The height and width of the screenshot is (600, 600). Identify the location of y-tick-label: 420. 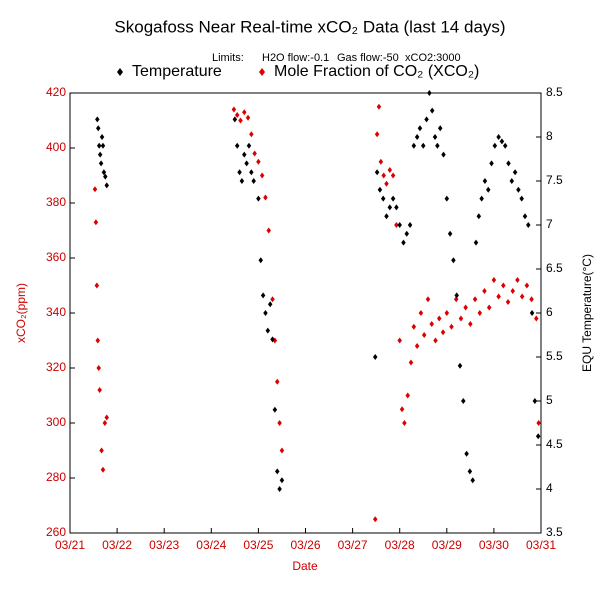
(56, 92).